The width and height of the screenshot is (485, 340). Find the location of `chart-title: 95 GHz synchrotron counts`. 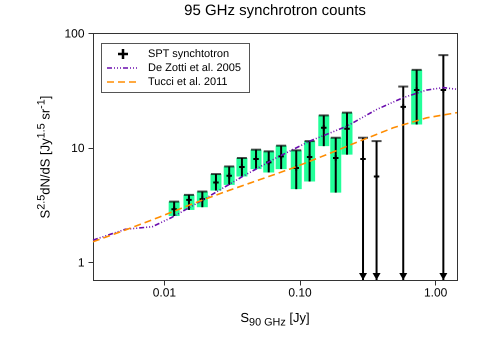

chart-title: 95 GHz synchrotron counts is located at coordinates (275, 10).